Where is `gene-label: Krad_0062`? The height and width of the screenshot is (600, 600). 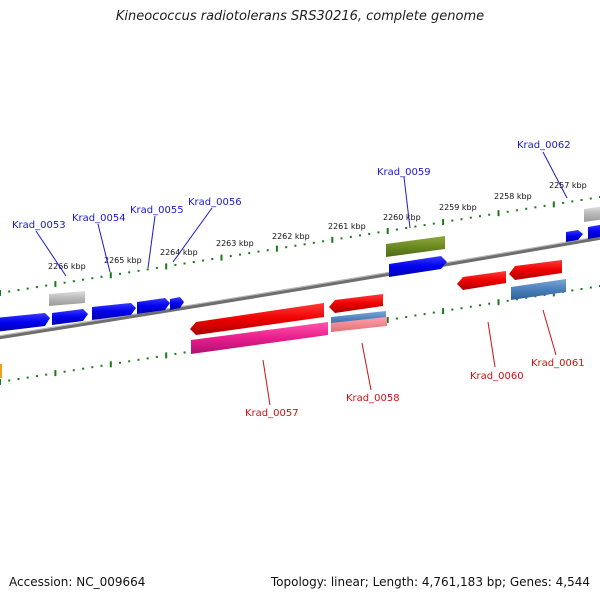 gene-label: Krad_0062 is located at coordinates (544, 145).